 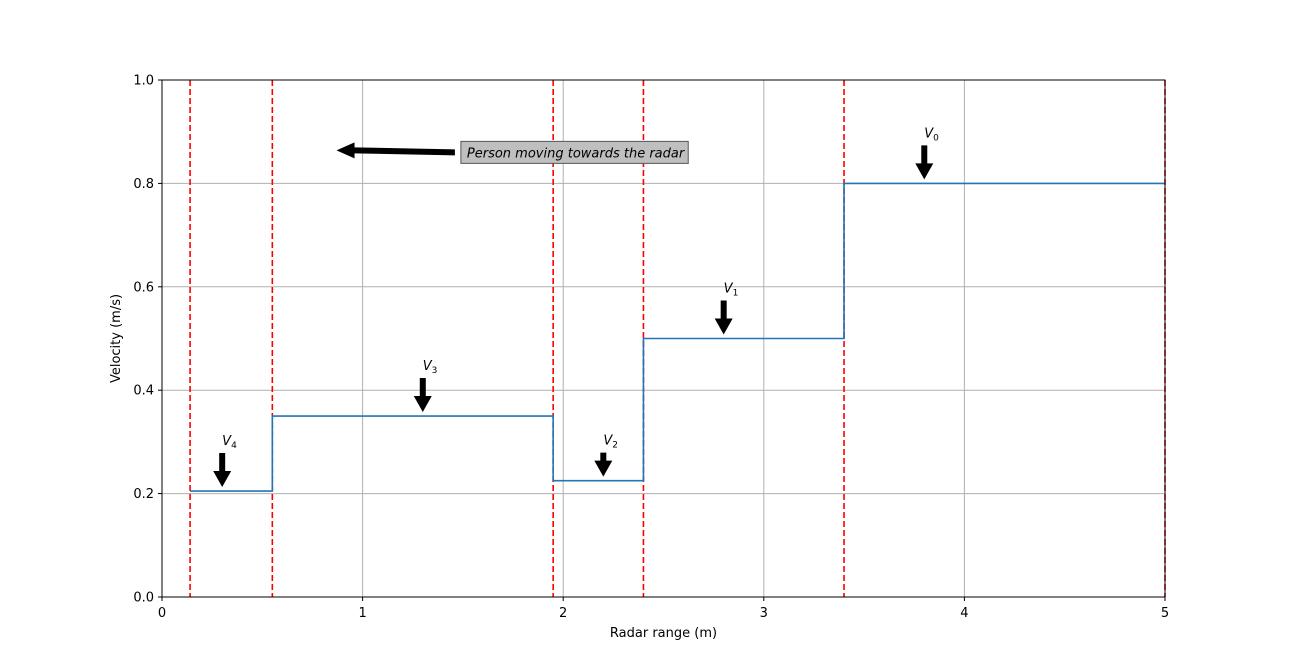 I want to click on left-arrow-icon, so click(x=395, y=150).